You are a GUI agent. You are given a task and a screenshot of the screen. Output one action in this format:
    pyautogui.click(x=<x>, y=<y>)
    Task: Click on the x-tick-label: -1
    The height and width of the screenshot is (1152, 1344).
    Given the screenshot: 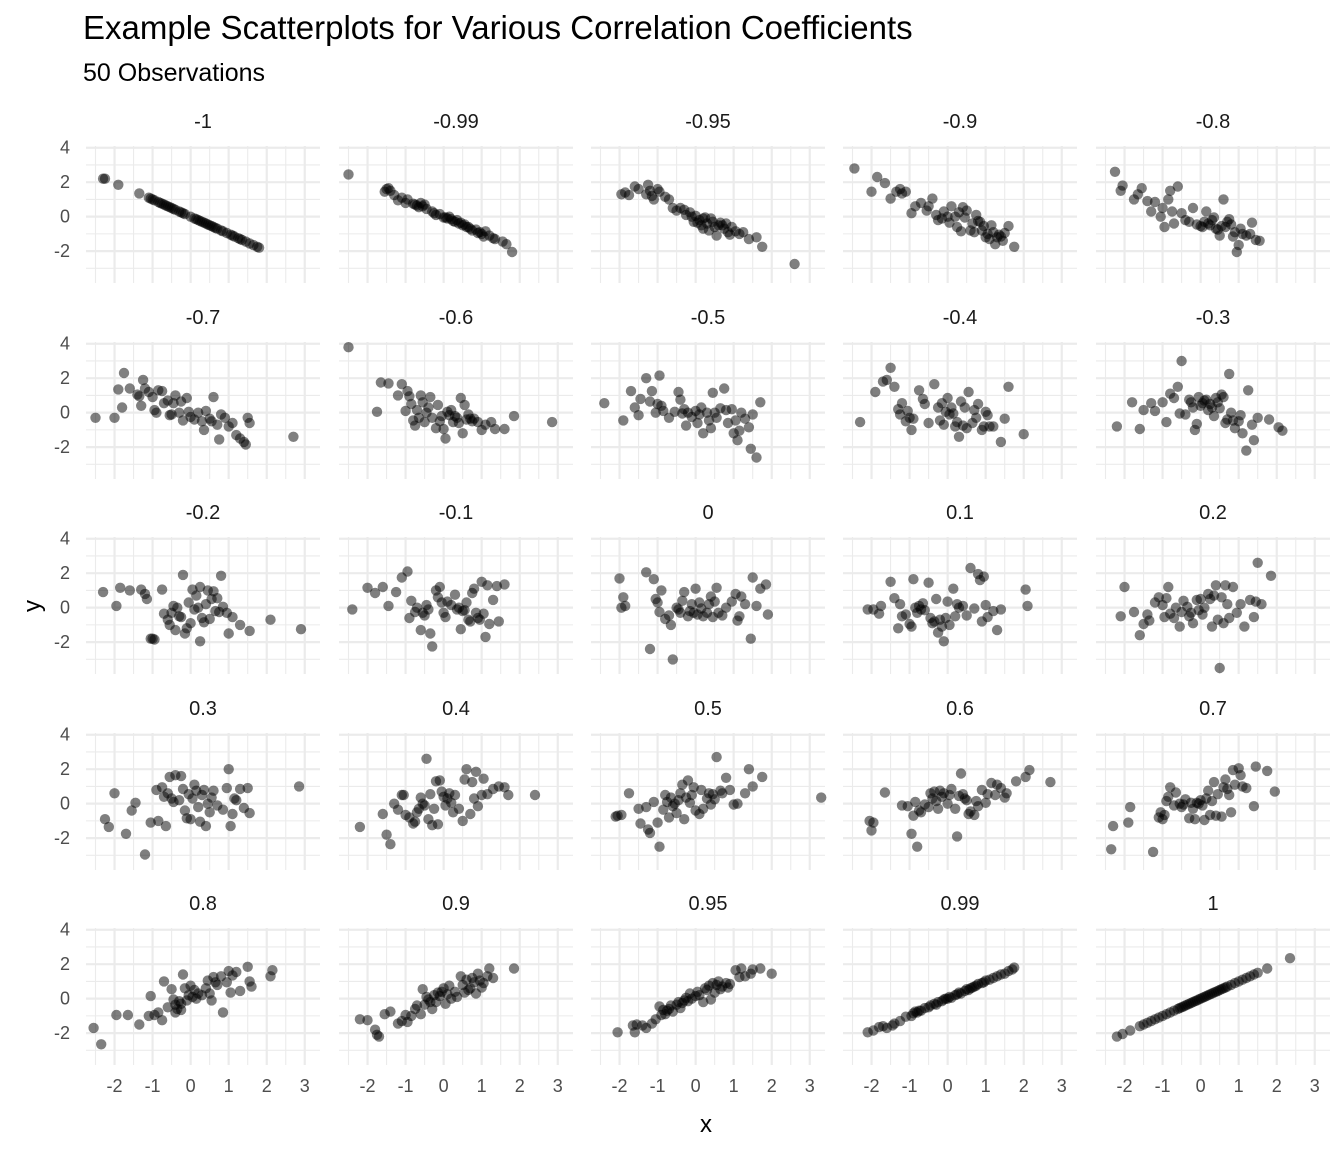 What is the action you would take?
    pyautogui.click(x=658, y=1086)
    